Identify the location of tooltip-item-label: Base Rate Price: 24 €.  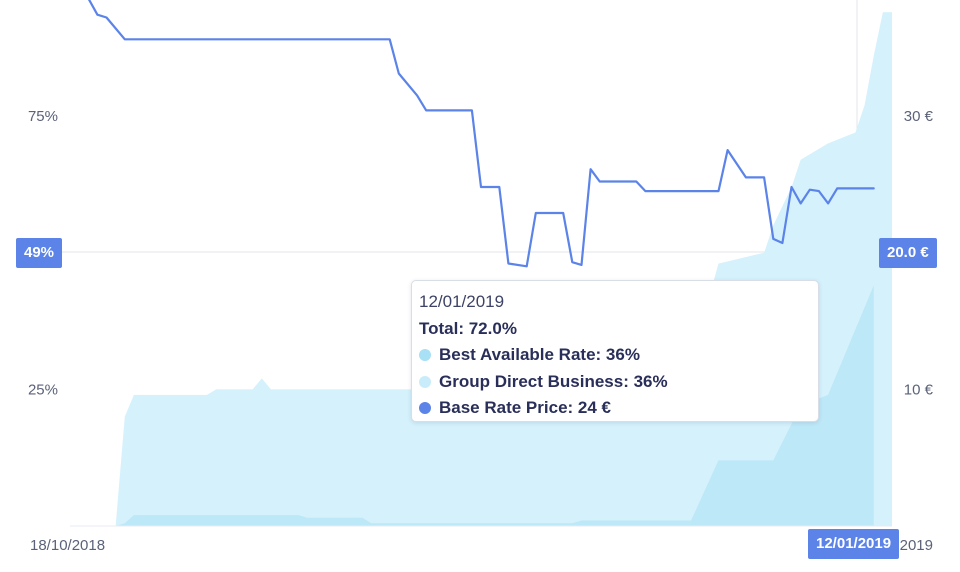
(525, 407).